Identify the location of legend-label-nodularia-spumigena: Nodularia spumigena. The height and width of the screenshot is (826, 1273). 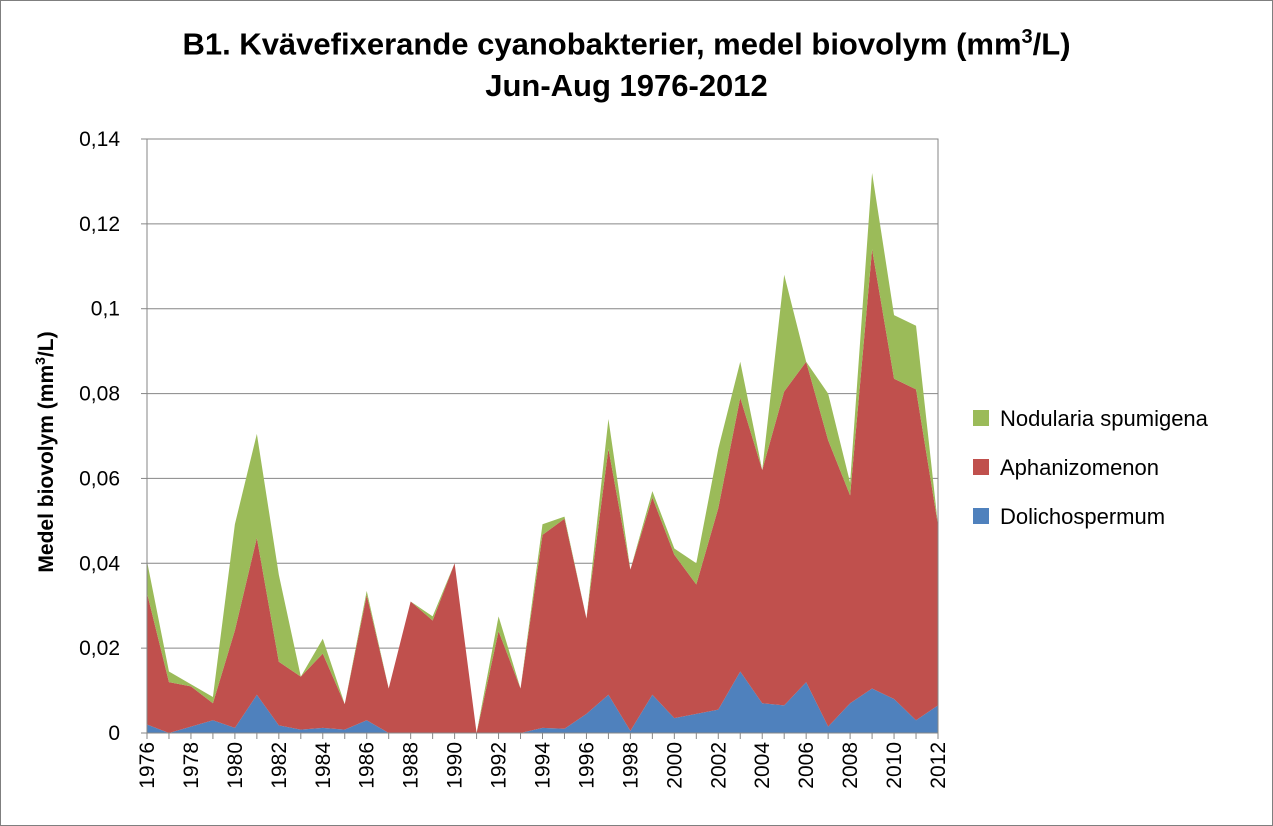
(1104, 418).